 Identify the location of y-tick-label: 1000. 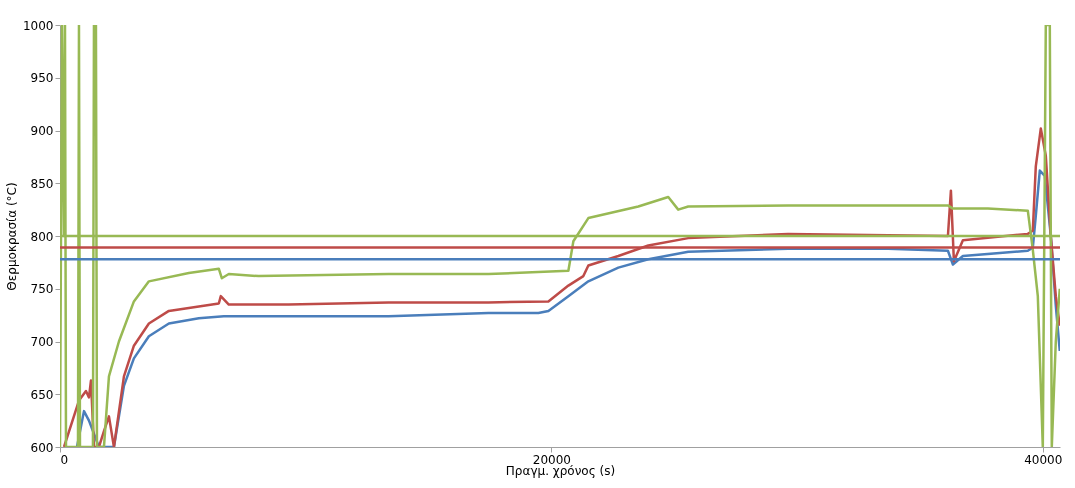
(38, 25).